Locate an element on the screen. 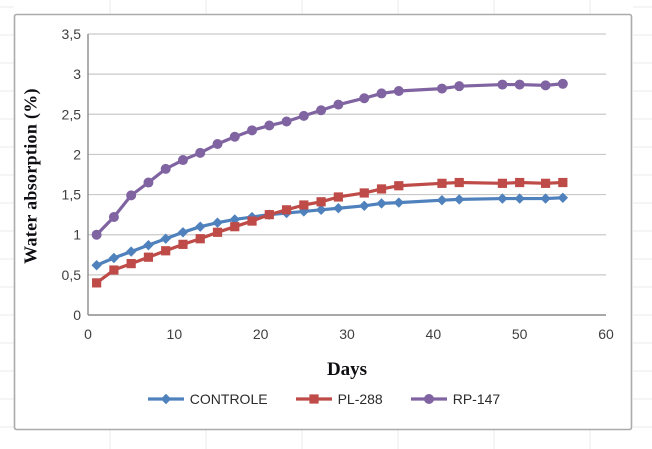 Image resolution: width=652 pixels, height=449 pixels. legend-label: PL-288 is located at coordinates (360, 399).